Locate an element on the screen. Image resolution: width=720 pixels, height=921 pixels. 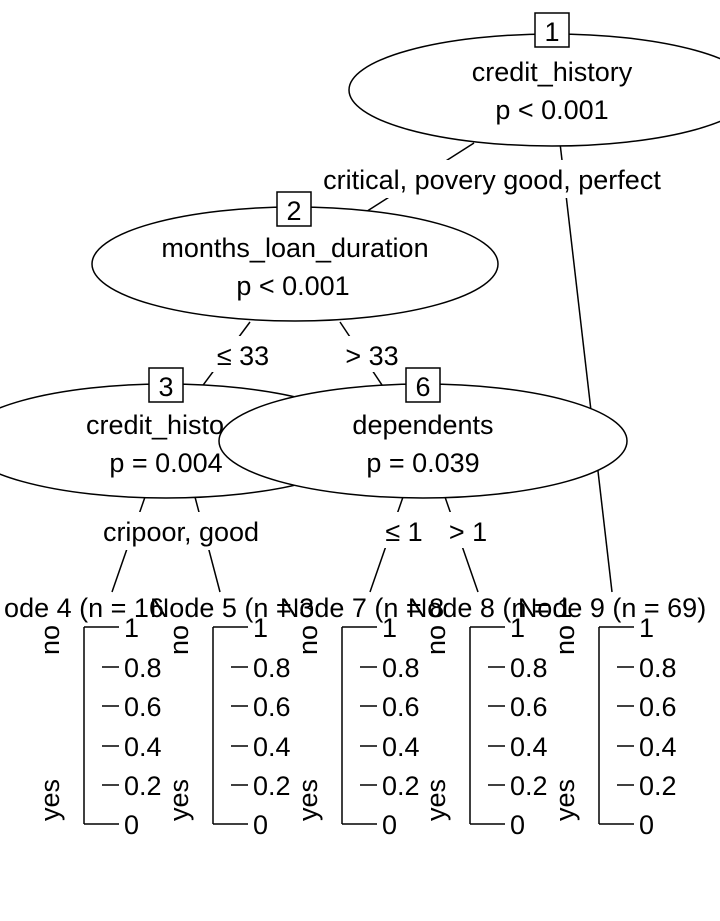
edge-label-duration-gt: > 33 is located at coordinates (371, 356).